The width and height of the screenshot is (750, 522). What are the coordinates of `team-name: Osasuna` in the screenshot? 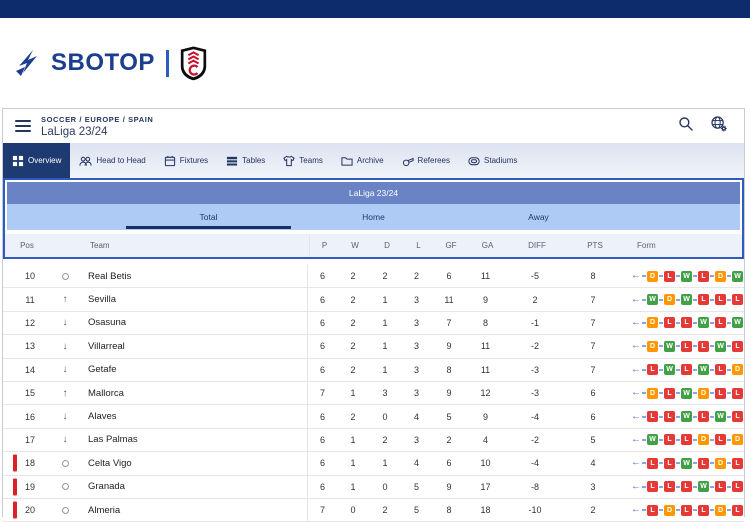 It's located at (107, 323).